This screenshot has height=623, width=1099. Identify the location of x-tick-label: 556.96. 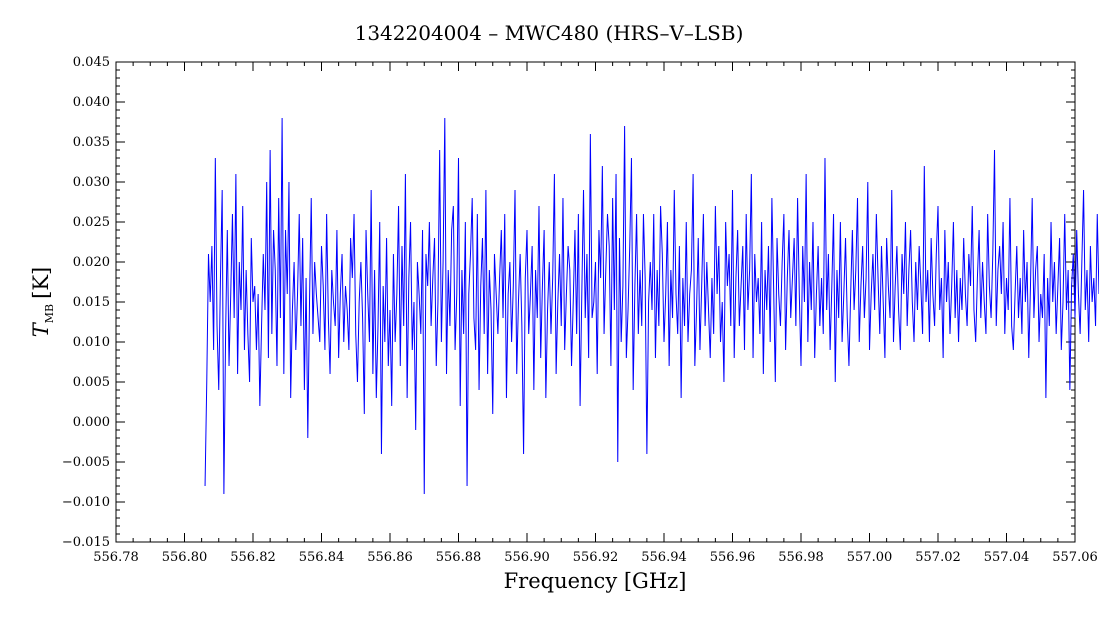
(733, 557).